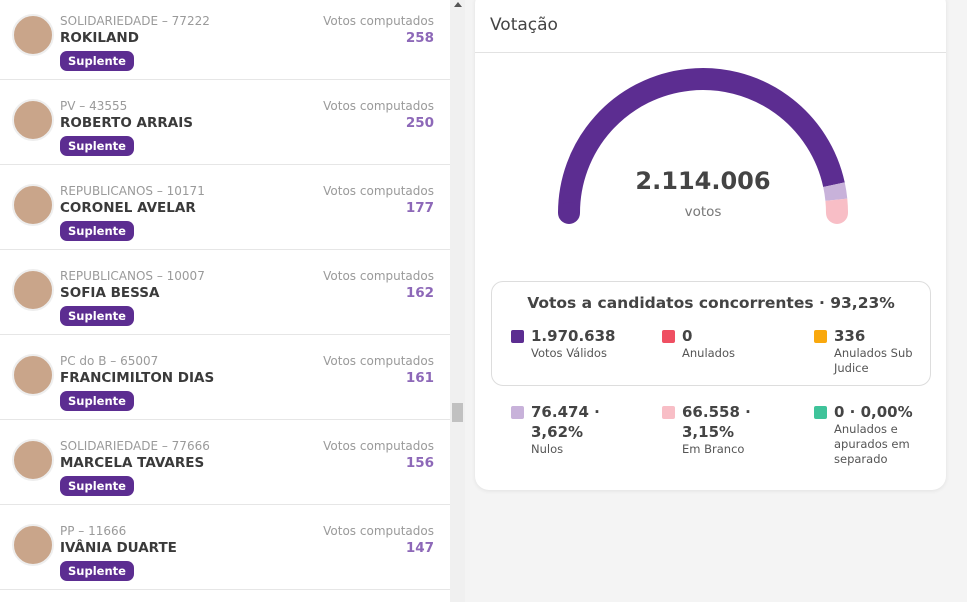  Describe the element at coordinates (135, 21) in the screenshot. I see `party: SOLIDARIEDADE – 77222` at that location.